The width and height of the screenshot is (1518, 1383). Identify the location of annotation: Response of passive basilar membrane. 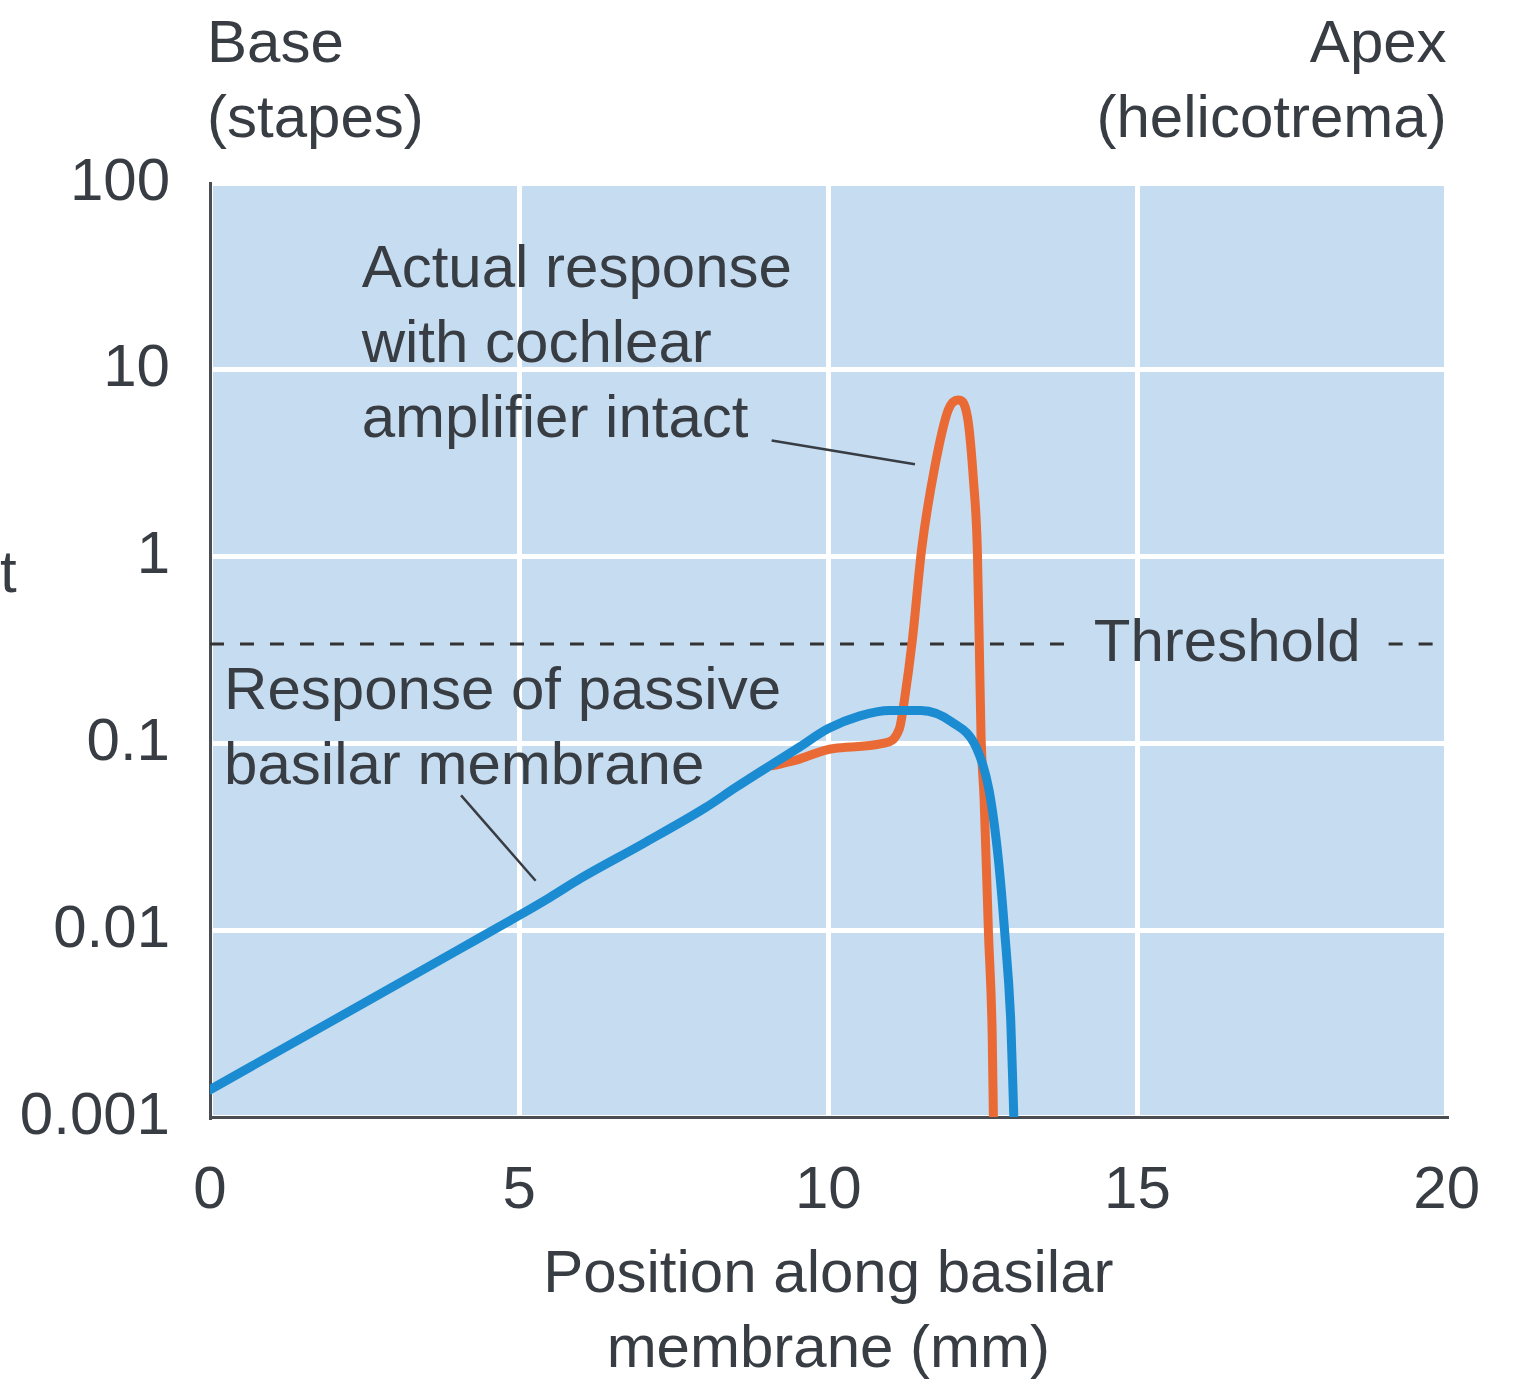
(503, 725).